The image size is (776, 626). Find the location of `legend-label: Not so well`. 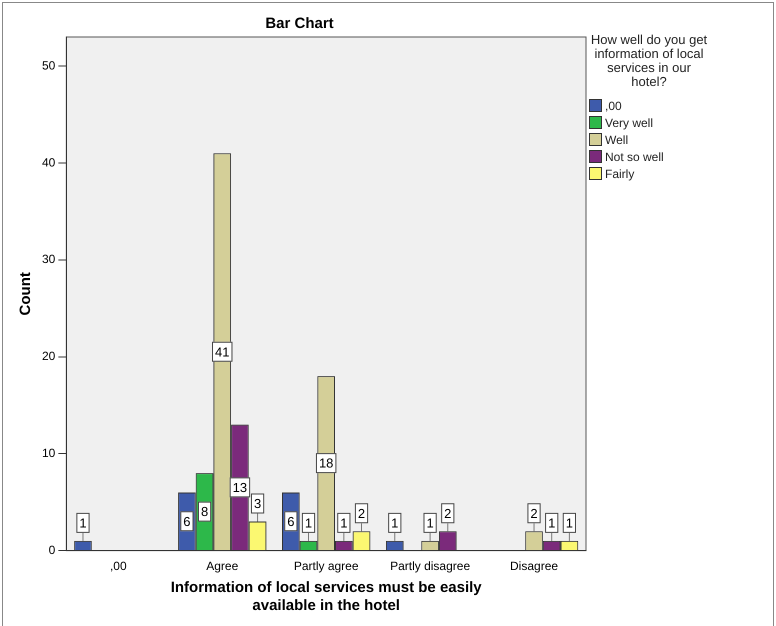

legend-label: Not so well is located at coordinates (634, 157).